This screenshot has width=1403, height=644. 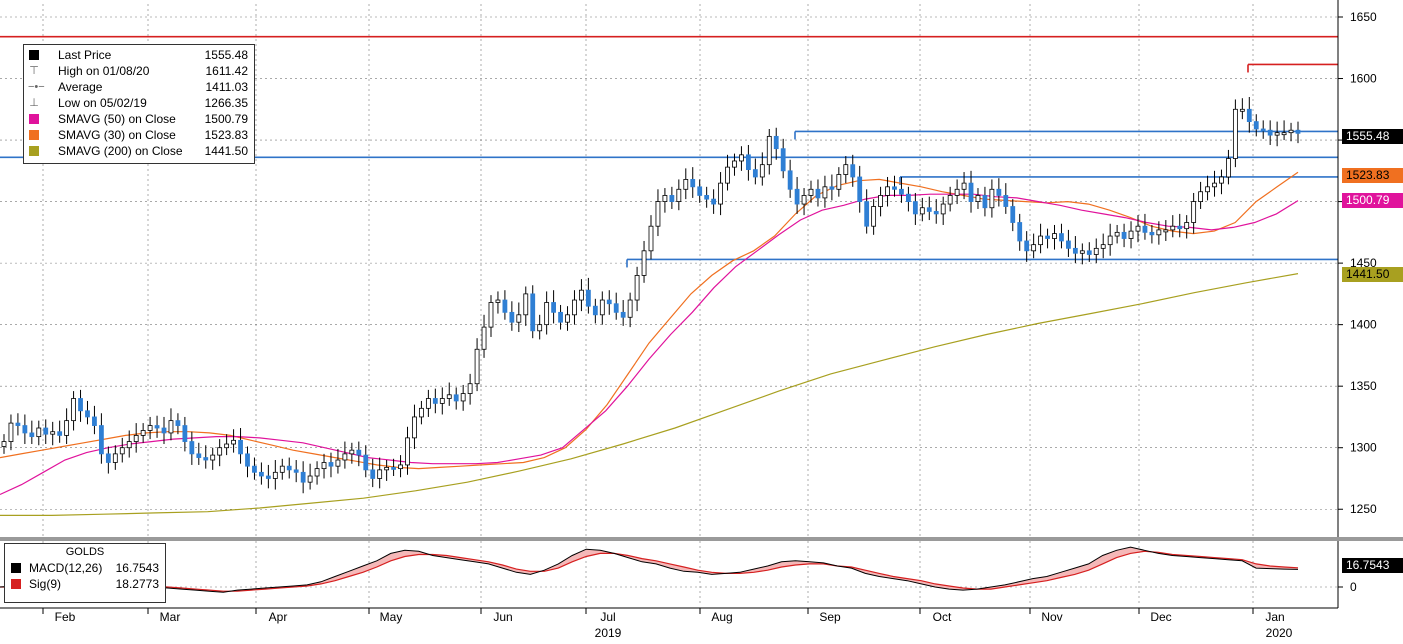 What do you see at coordinates (942, 617) in the screenshot?
I see `x-tick-label: Oct` at bounding box center [942, 617].